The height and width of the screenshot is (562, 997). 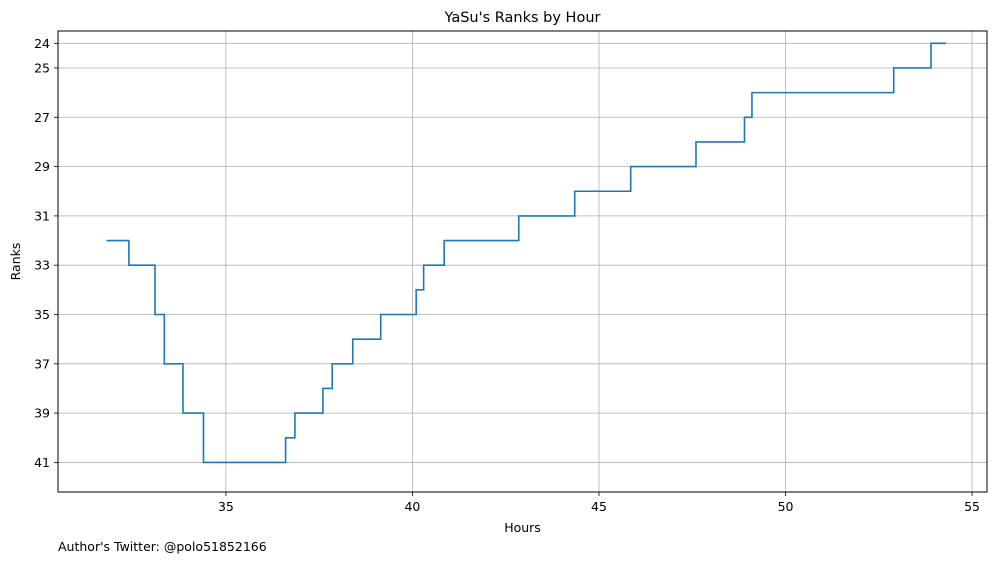 I want to click on y-tick-label: 41, so click(x=42, y=462).